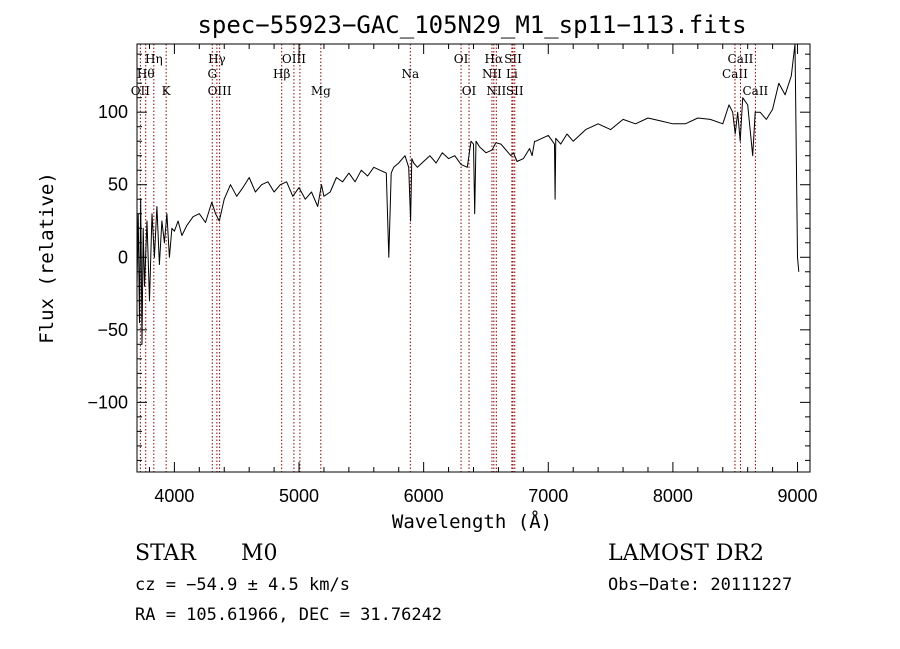  I want to click on y-tick-label: 50, so click(118, 185).